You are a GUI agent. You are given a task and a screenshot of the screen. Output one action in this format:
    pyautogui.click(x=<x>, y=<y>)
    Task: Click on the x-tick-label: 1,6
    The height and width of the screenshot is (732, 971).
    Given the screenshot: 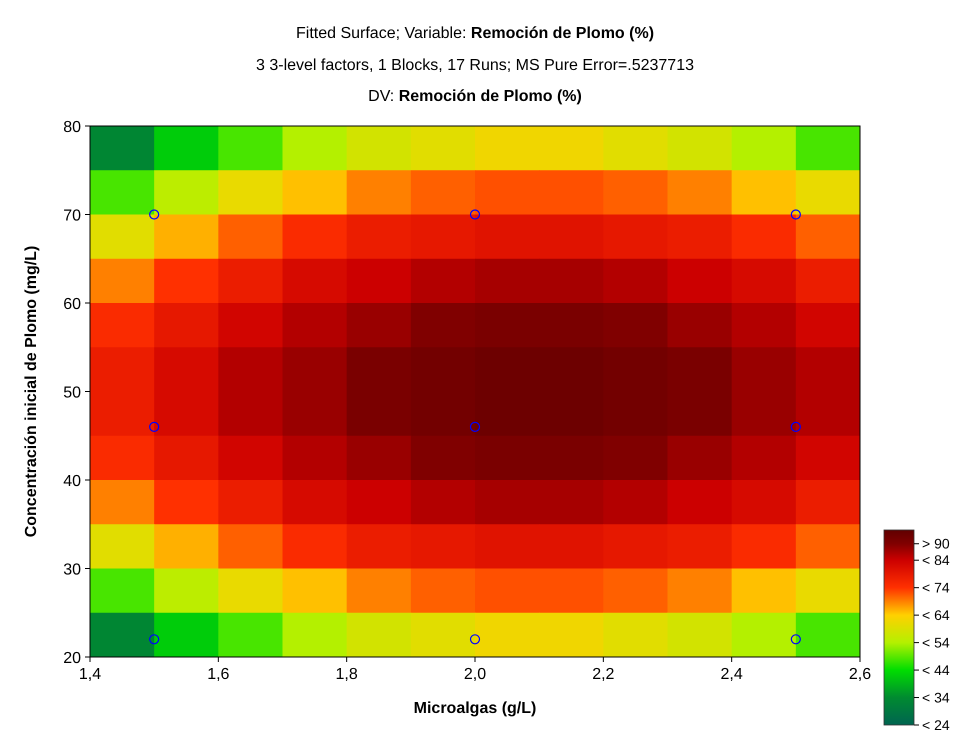 What is the action you would take?
    pyautogui.click(x=218, y=674)
    